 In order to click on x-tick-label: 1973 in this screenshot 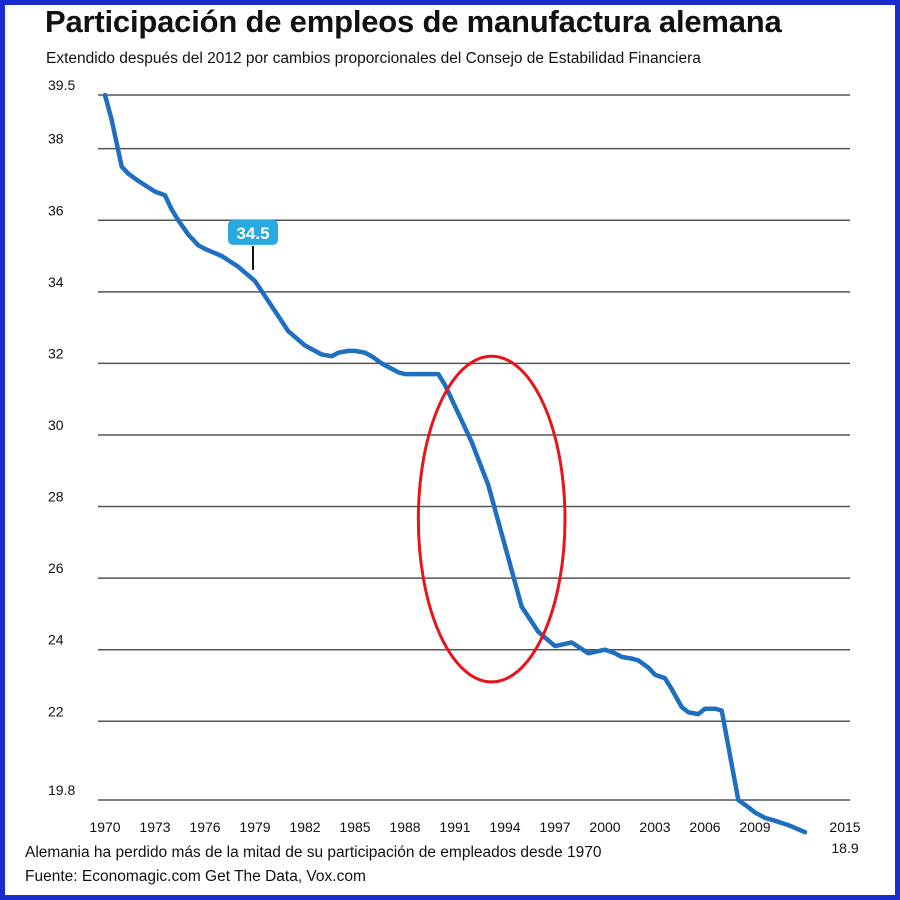, I will do `click(154, 827)`.